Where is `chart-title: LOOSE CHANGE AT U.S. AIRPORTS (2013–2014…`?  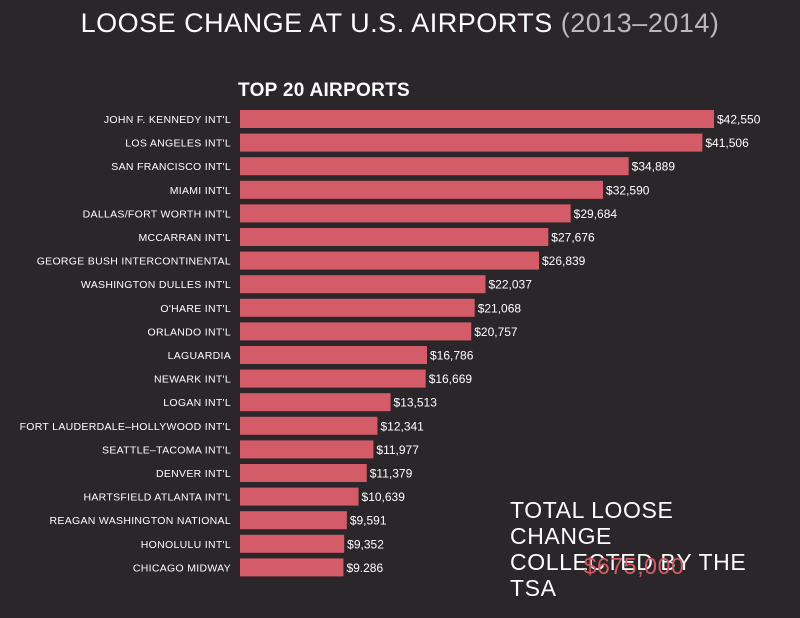
chart-title: LOOSE CHANGE AT U.S. AIRPORTS (2013–2014… is located at coordinates (400, 23).